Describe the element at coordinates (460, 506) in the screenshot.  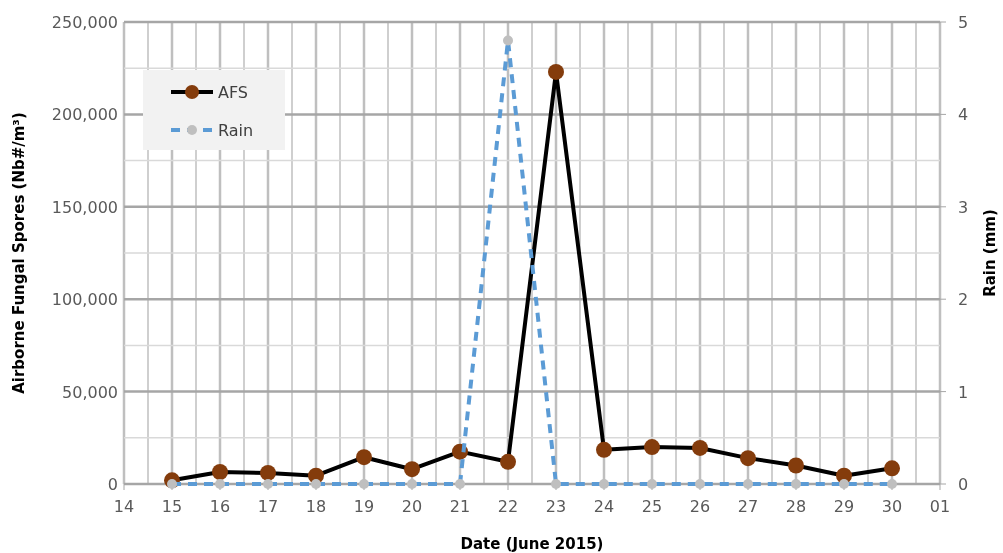
I see `x-tick-label: 21` at that location.